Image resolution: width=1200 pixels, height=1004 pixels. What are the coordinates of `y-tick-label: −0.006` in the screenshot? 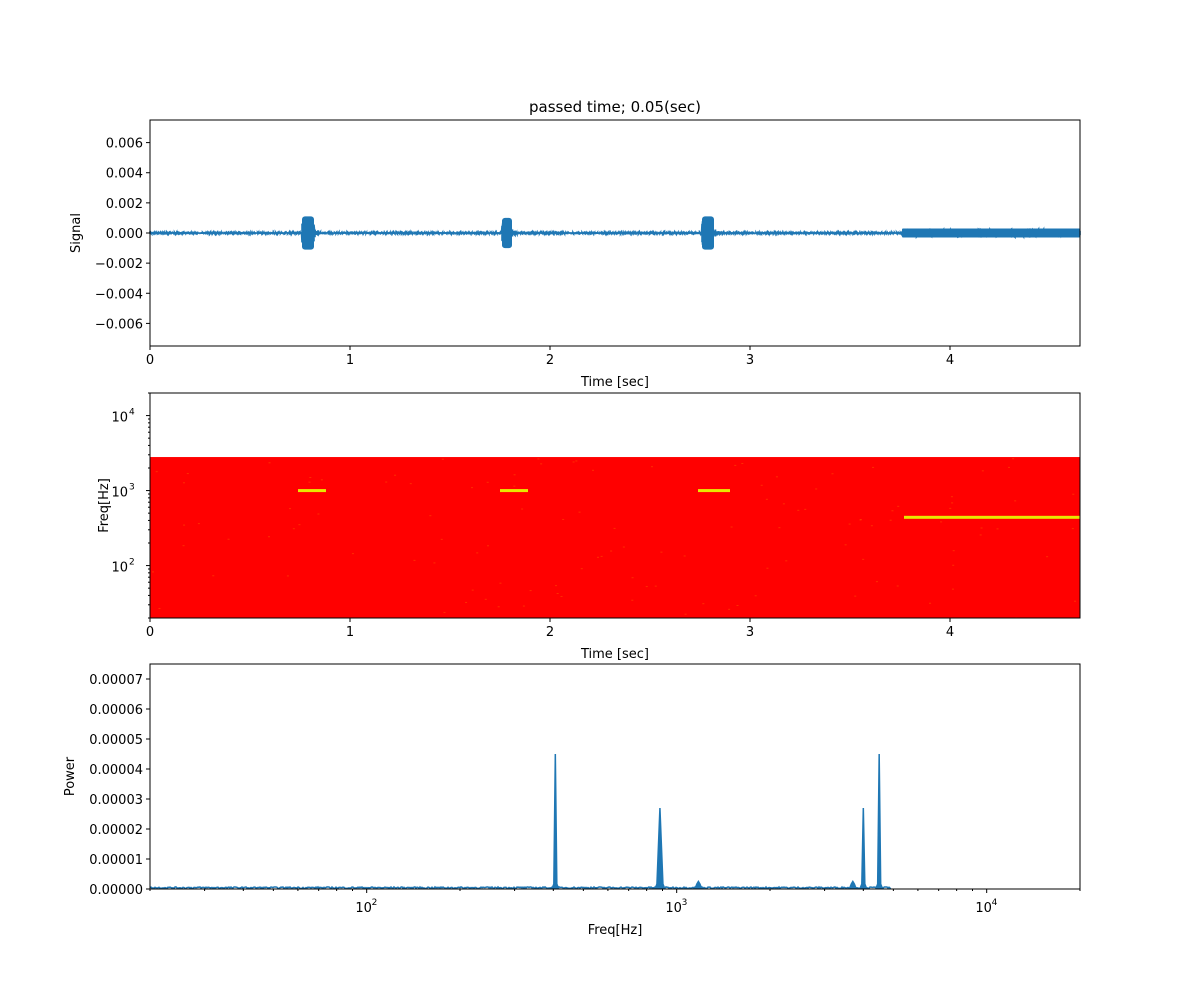 It's located at (119, 324).